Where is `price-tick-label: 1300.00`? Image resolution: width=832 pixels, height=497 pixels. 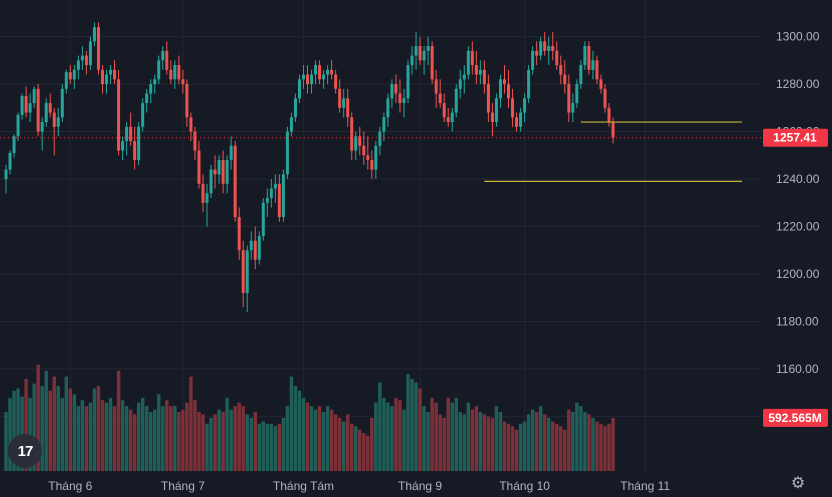
price-tick-label: 1300.00 is located at coordinates (798, 37).